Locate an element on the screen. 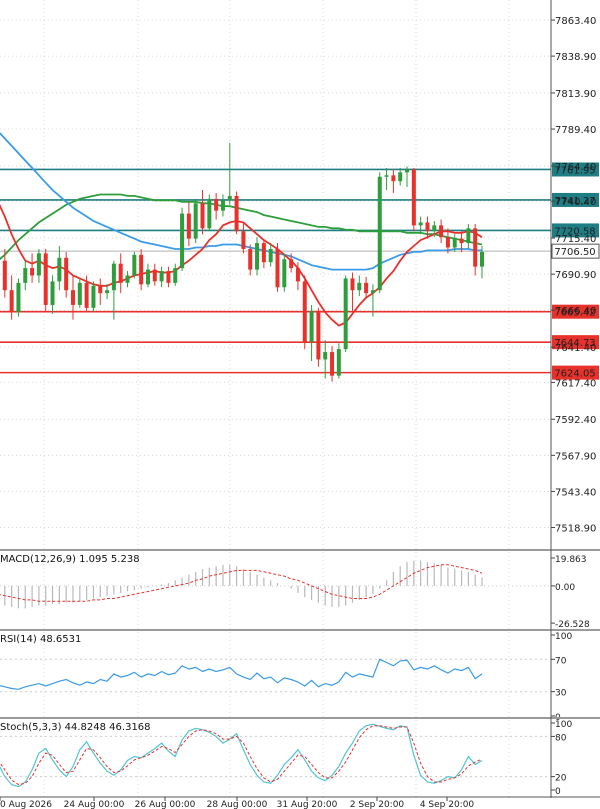 The width and height of the screenshot is (600, 809). macd-tick-label: 19.863 is located at coordinates (571, 560).